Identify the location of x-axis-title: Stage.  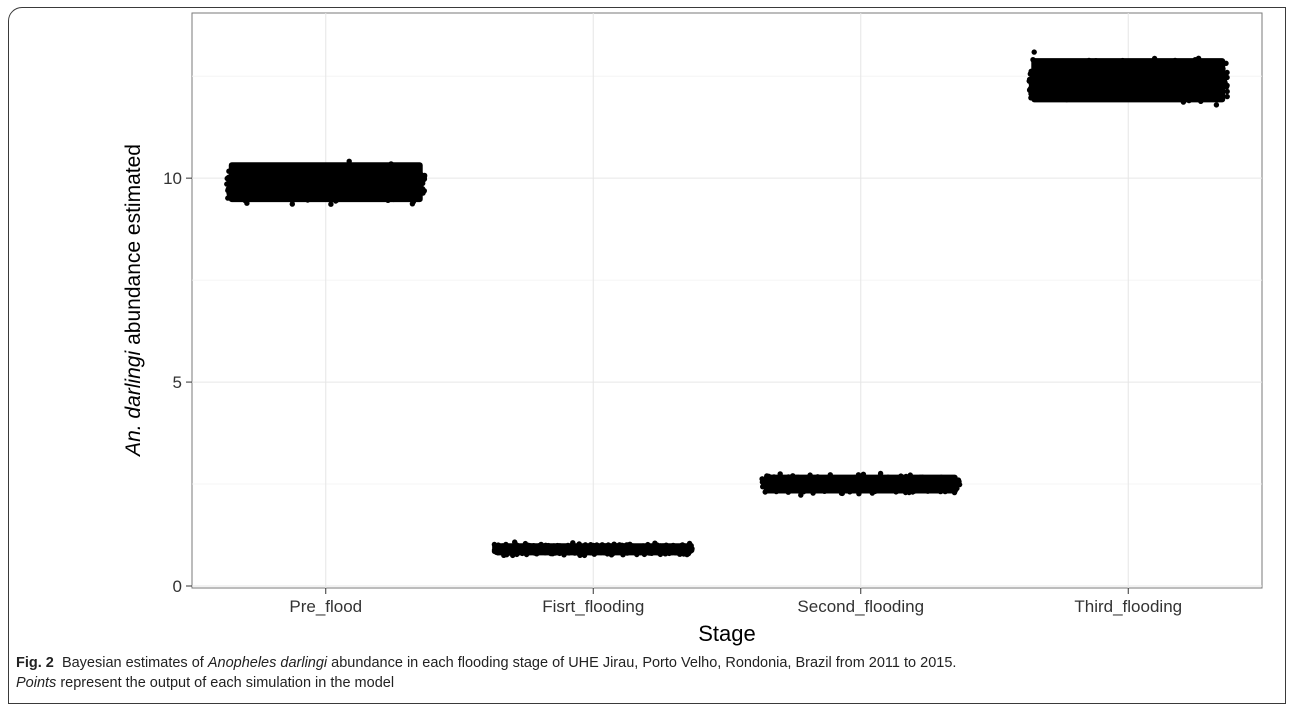
(727, 633).